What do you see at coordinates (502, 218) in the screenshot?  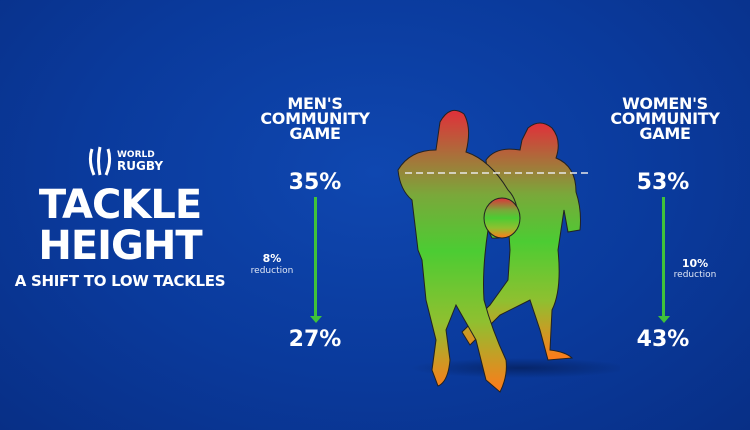 I see `rugby-ball-icon` at bounding box center [502, 218].